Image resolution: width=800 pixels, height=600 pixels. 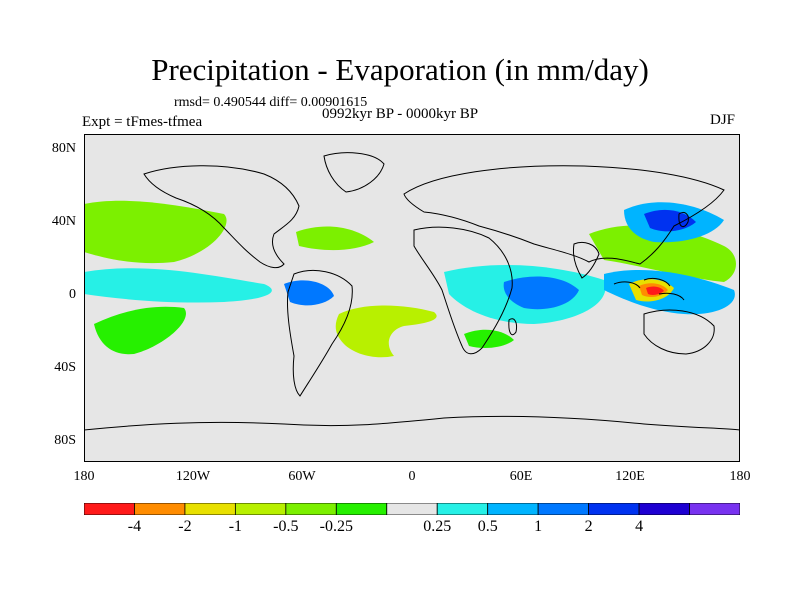 I want to click on greenland-coast, so click(x=354, y=172).